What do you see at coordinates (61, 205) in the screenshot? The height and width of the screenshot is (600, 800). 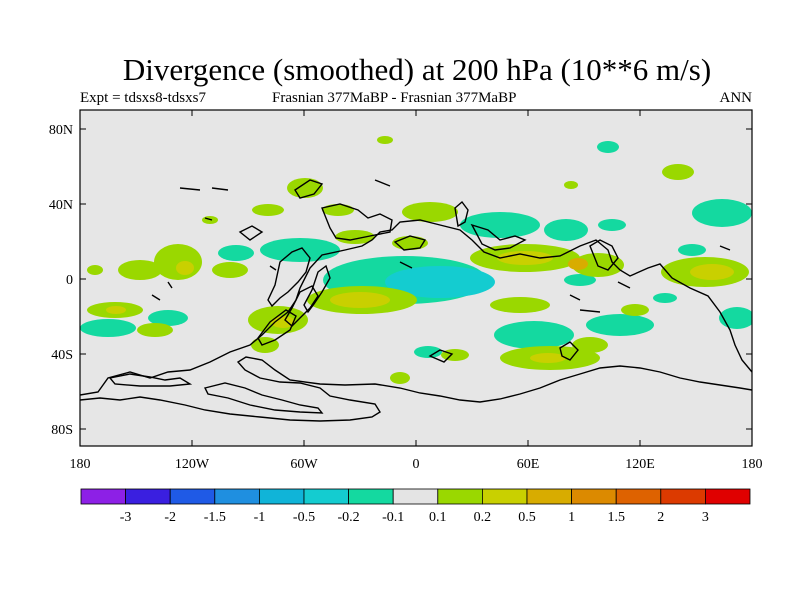 I see `lat-label: 40N` at bounding box center [61, 205].